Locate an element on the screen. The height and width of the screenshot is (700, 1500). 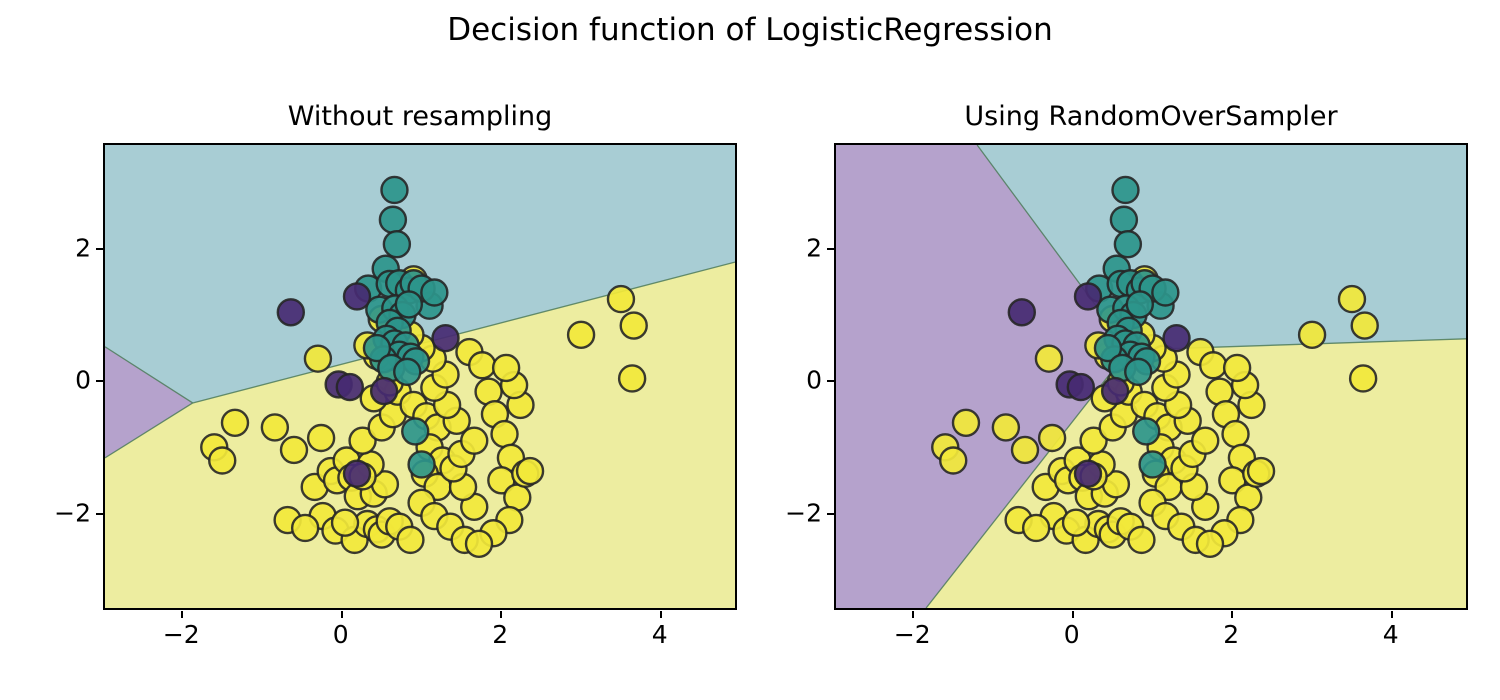
subplot-left-title: Without resampling is located at coordinates (420, 116).